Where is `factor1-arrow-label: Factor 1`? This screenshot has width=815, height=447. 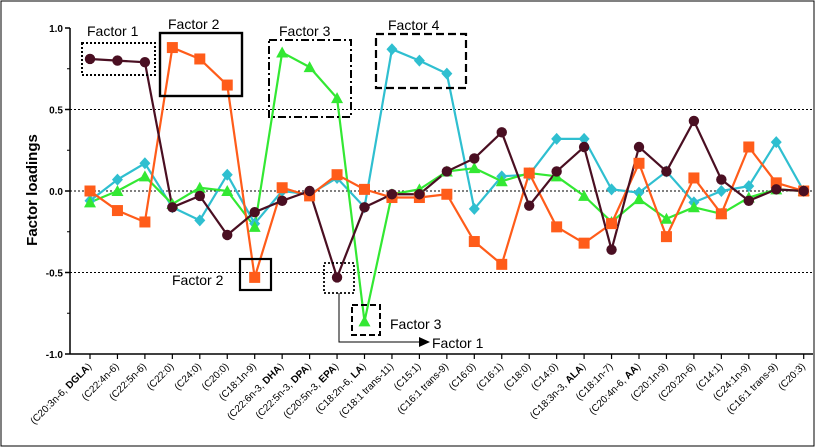 factor1-arrow-label: Factor 1 is located at coordinates (458, 343).